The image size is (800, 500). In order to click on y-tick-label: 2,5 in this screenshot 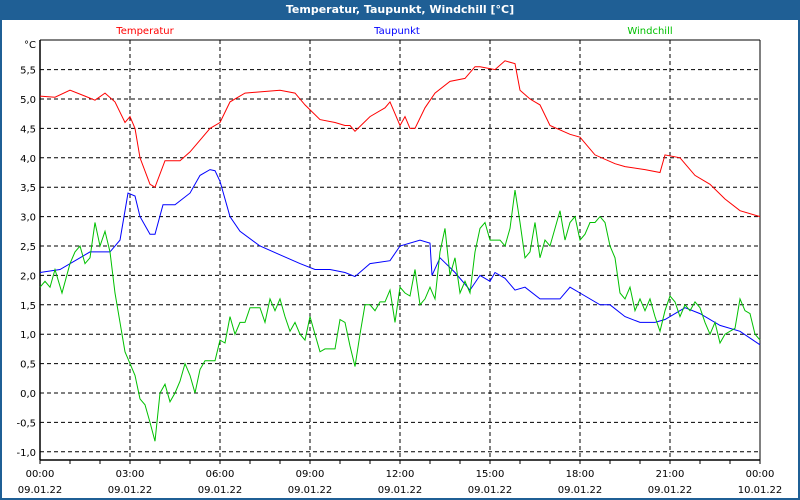, I will do `click(28, 247)`.